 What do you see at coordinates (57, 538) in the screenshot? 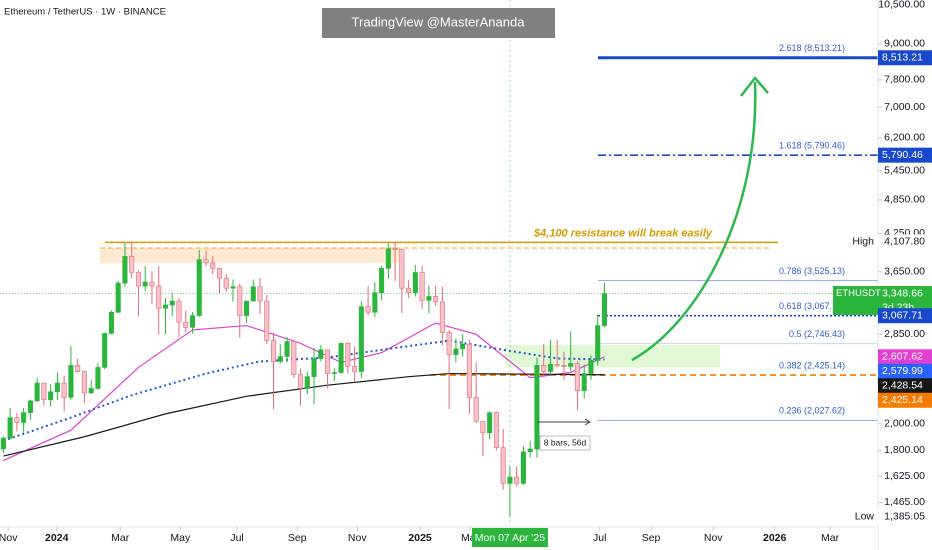
I see `x-tick-label: 2024` at bounding box center [57, 538].